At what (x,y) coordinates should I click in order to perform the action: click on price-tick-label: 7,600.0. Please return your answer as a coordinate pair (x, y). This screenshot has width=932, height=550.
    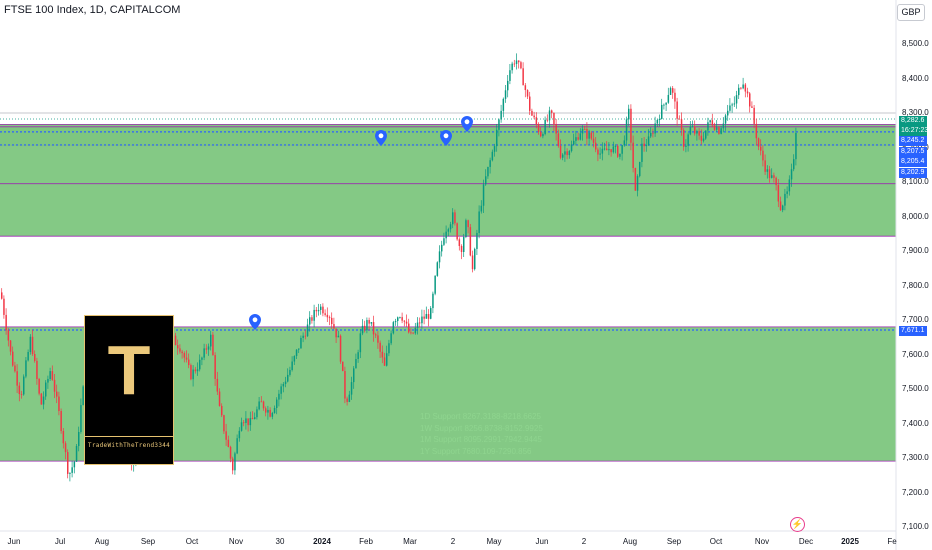
    Looking at the image, I should click on (915, 354).